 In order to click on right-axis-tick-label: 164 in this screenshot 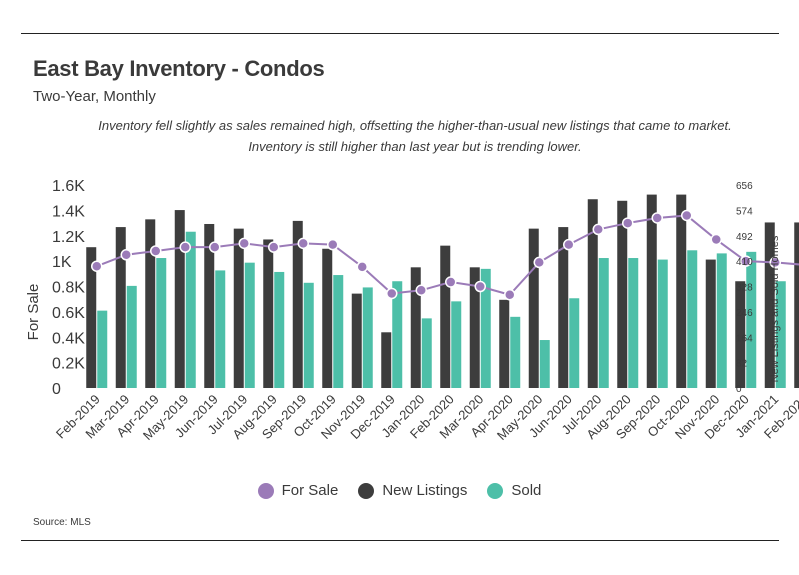, I will do `click(744, 338)`.